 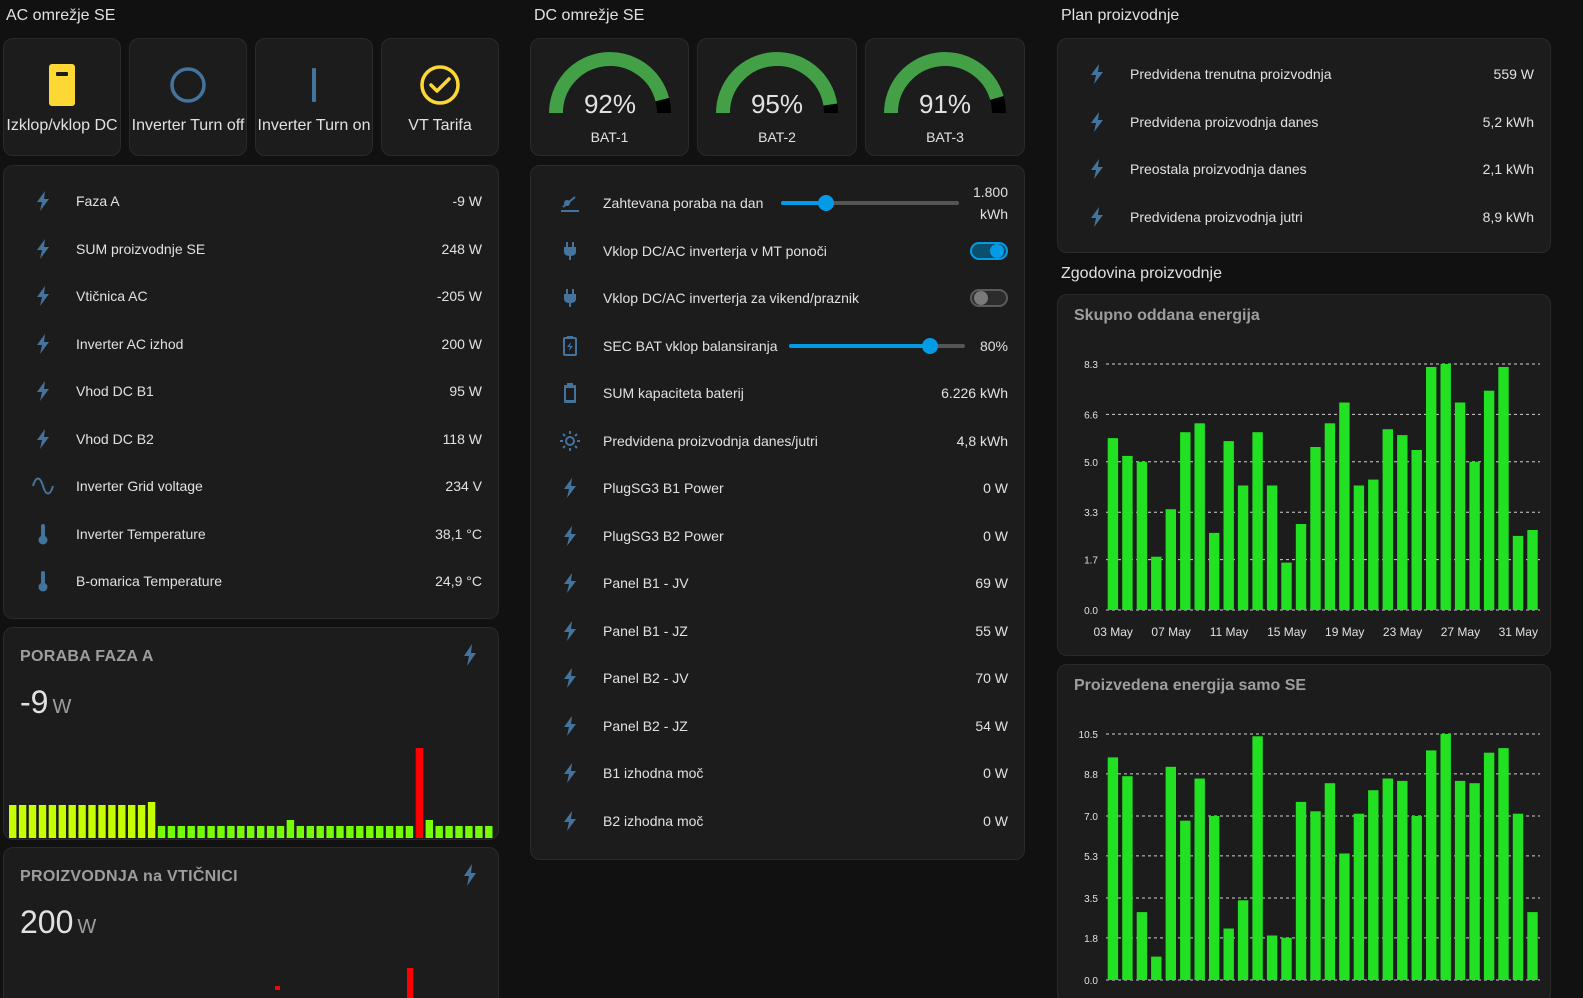 What do you see at coordinates (663, 488) in the screenshot?
I see `entity-label: PlugSG3 B1 Power` at bounding box center [663, 488].